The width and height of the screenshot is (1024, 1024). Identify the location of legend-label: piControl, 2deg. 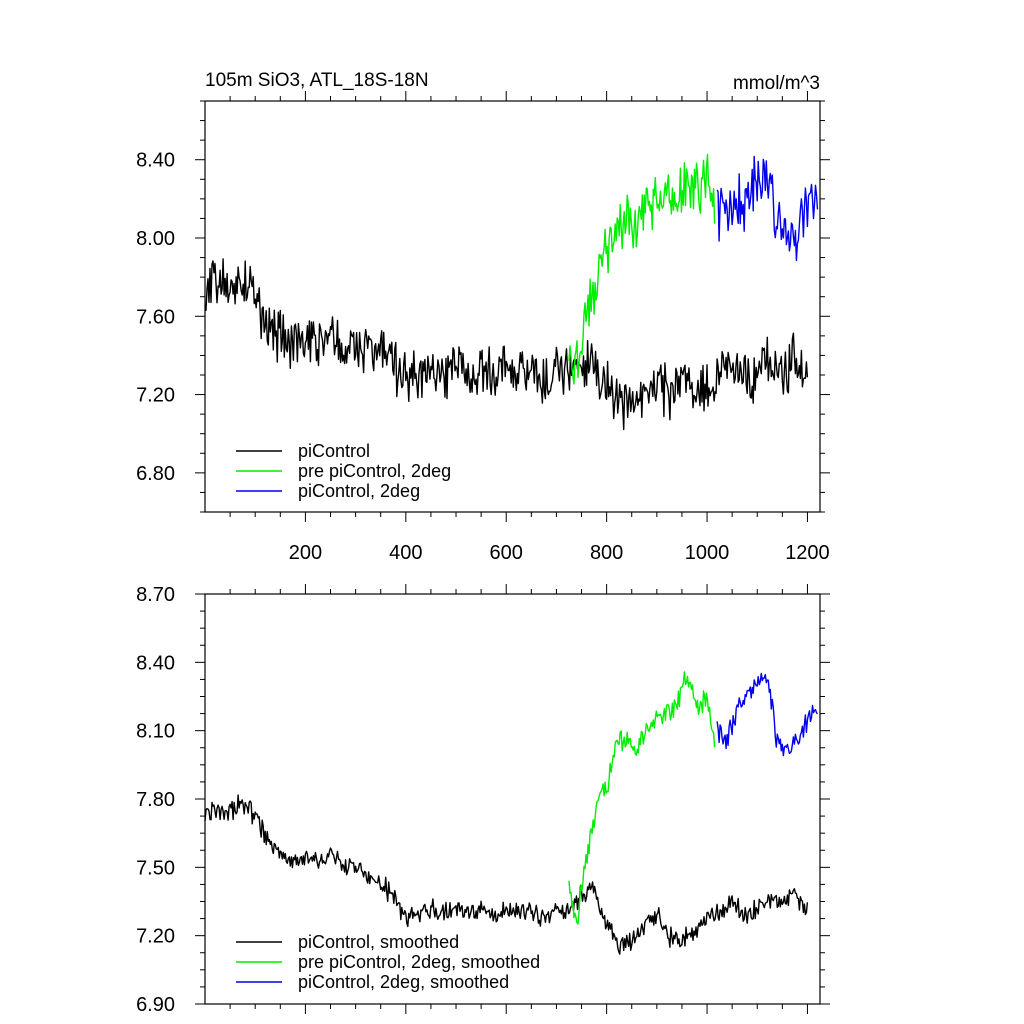
(359, 491).